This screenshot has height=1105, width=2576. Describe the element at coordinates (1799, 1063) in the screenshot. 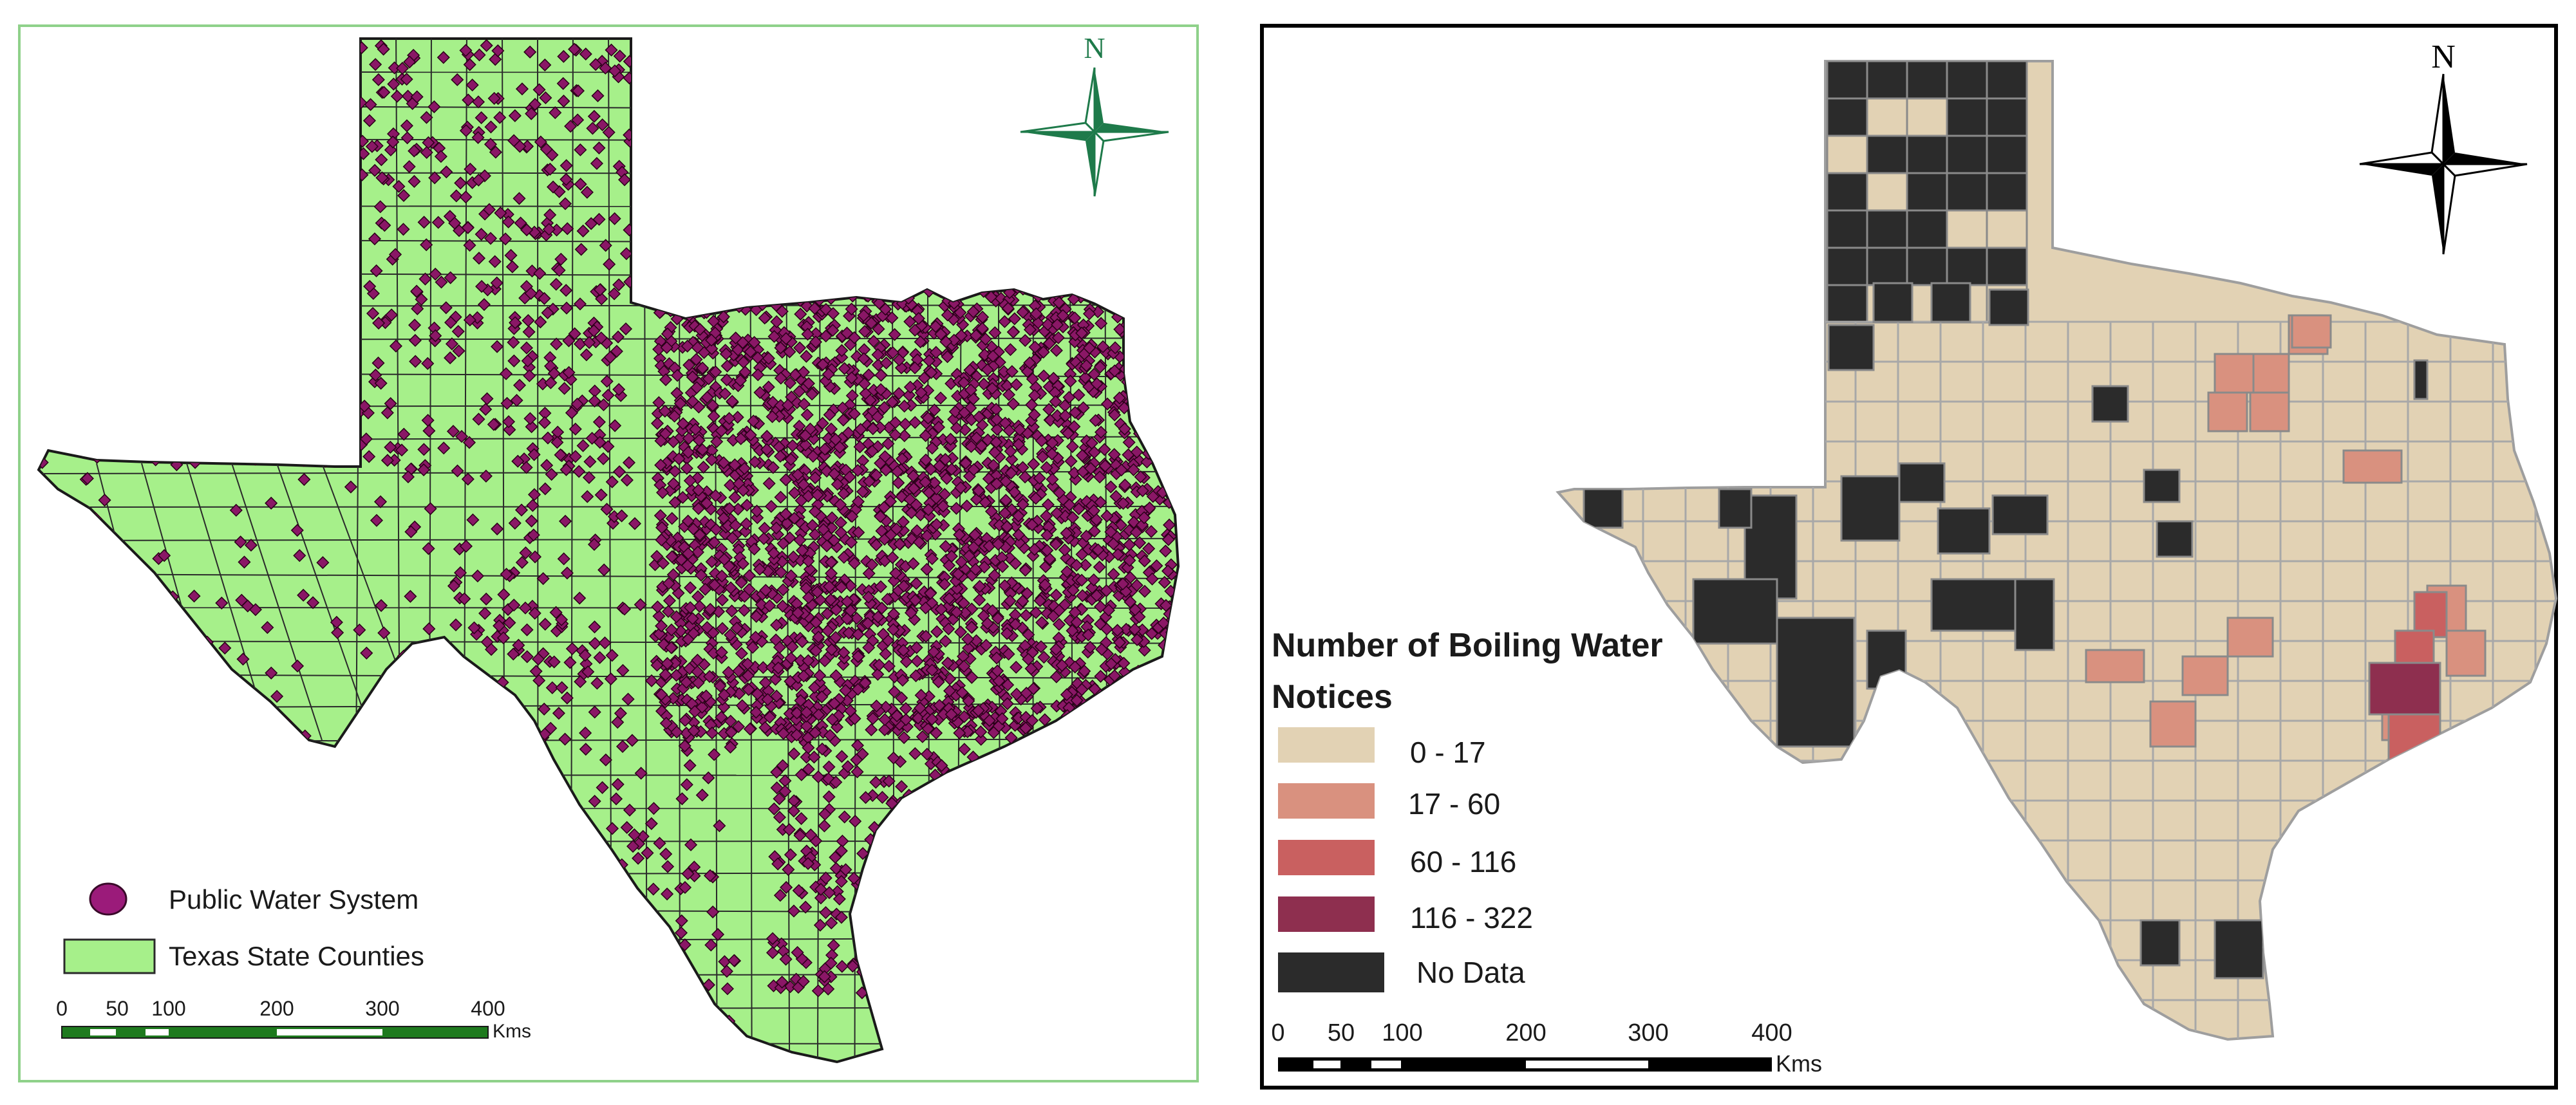

I see `scale-unit-right: Kms` at that location.